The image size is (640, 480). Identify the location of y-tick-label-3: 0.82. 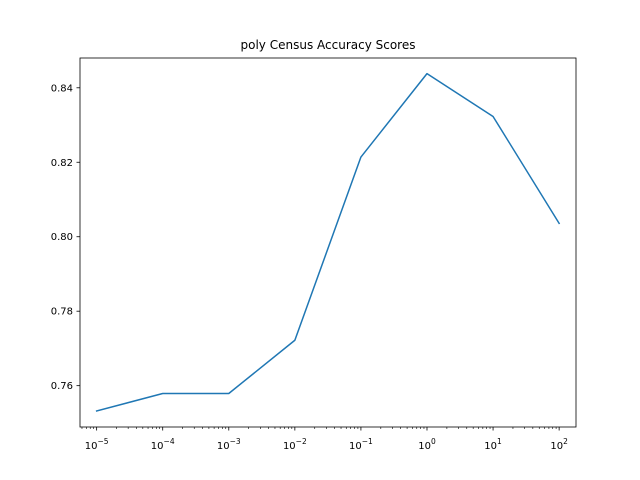
(62, 163).